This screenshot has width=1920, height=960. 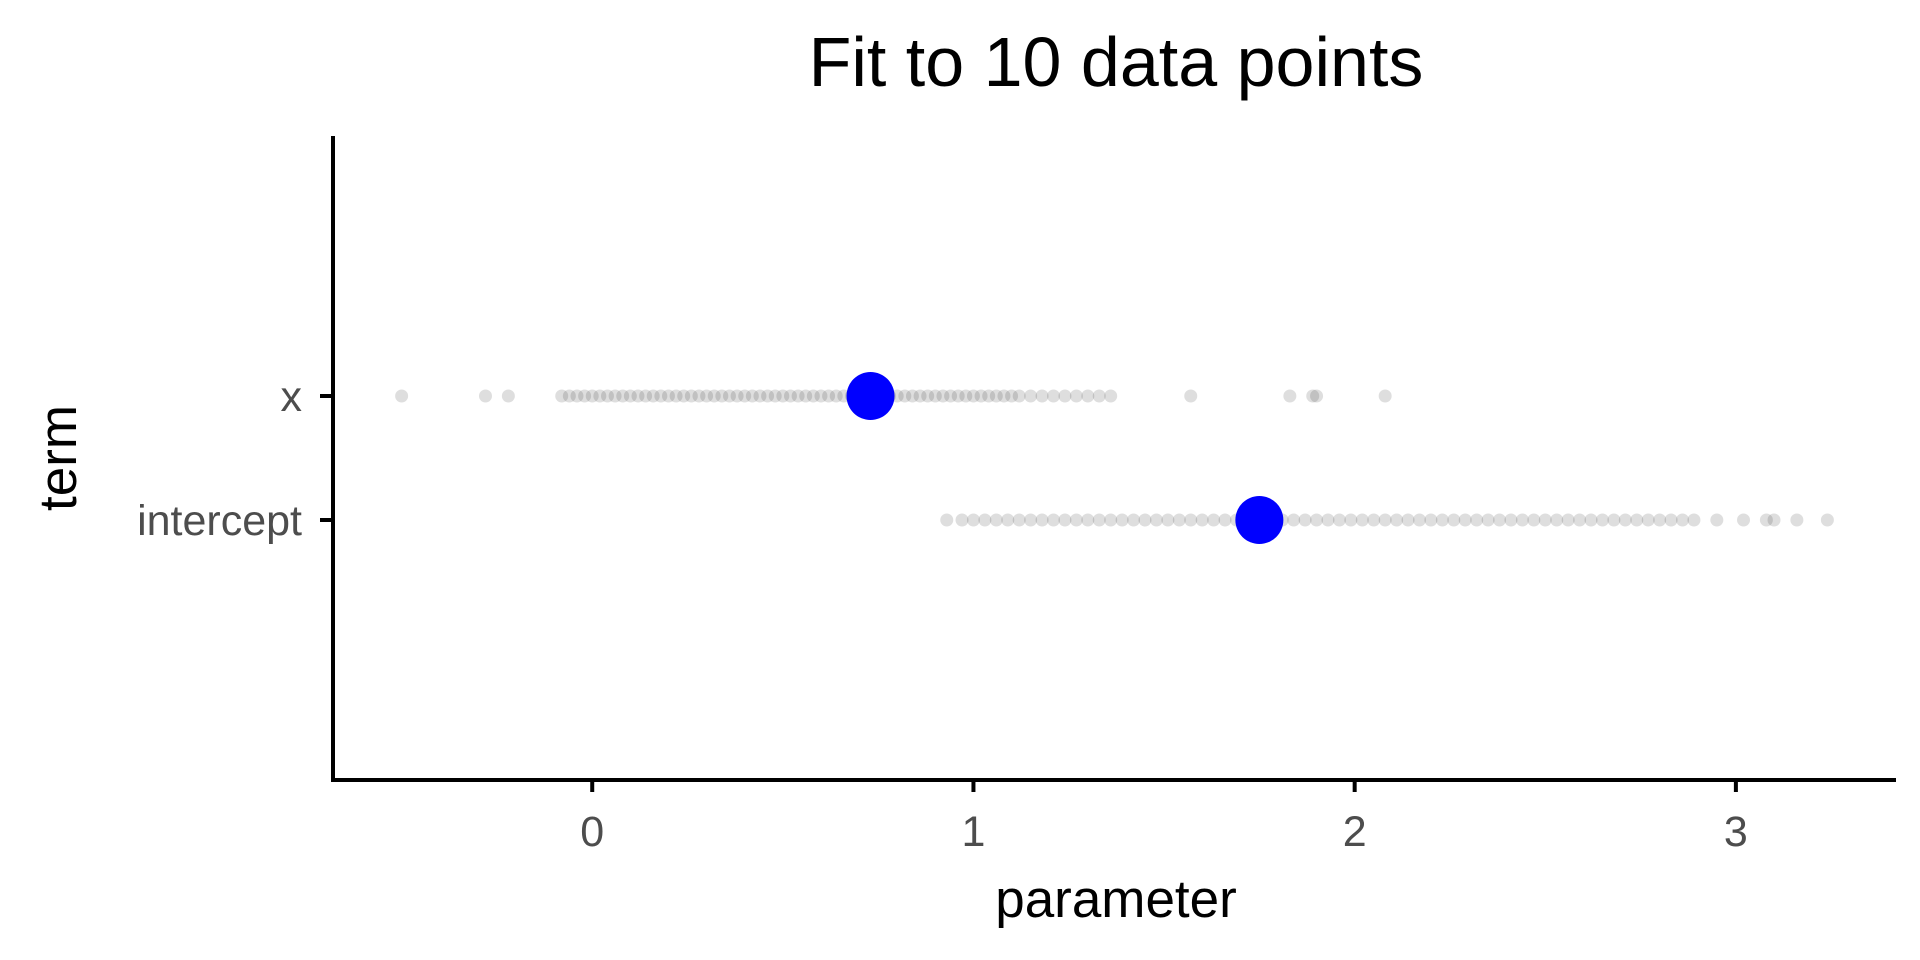 I want to click on x-tick-label-1: 1, so click(x=973, y=832).